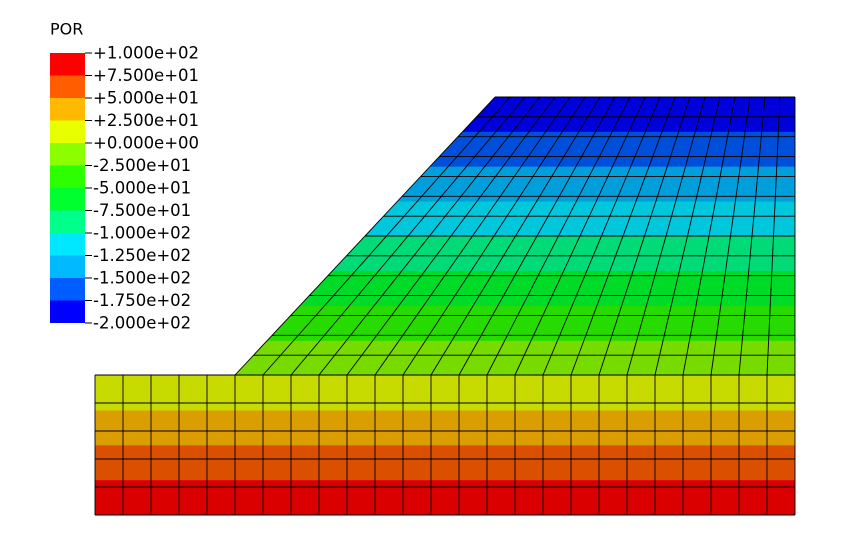 This screenshot has height=555, width=851. What do you see at coordinates (146, 75) in the screenshot?
I see `legend-label: +7.500e+01` at bounding box center [146, 75].